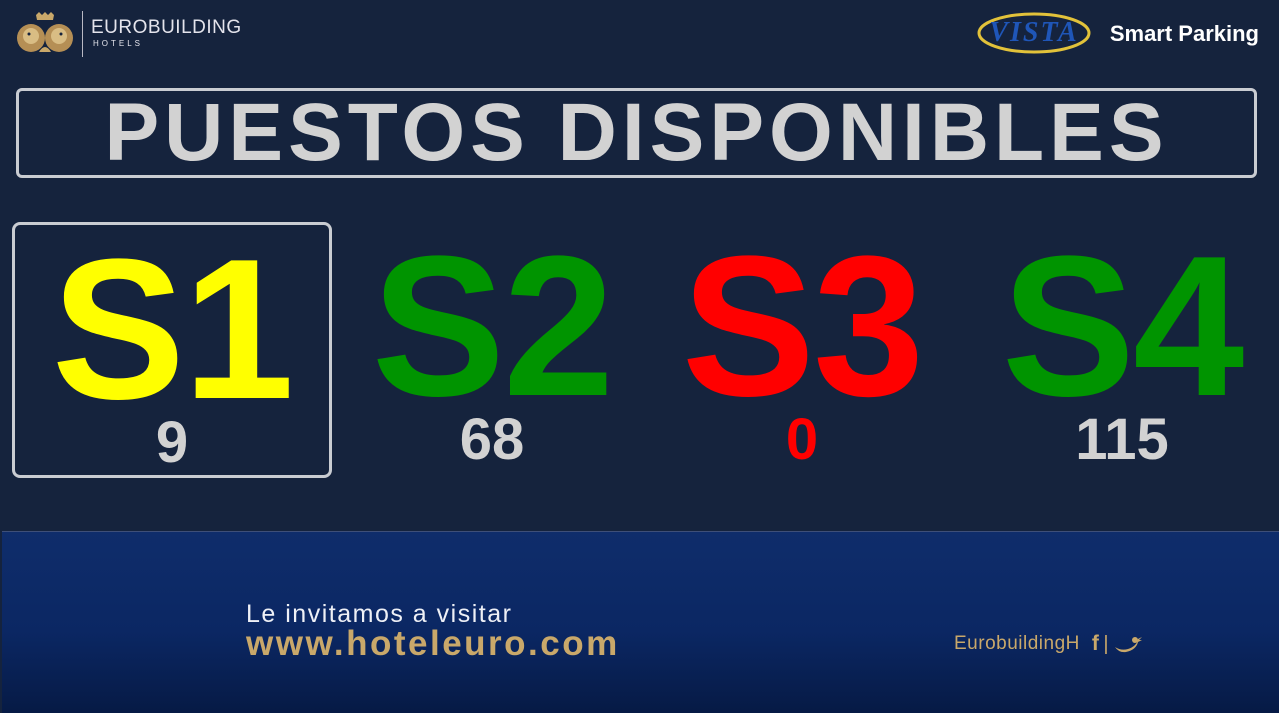 The image size is (1279, 713). Describe the element at coordinates (45, 32) in the screenshot. I see `lion-crest-icon` at that location.